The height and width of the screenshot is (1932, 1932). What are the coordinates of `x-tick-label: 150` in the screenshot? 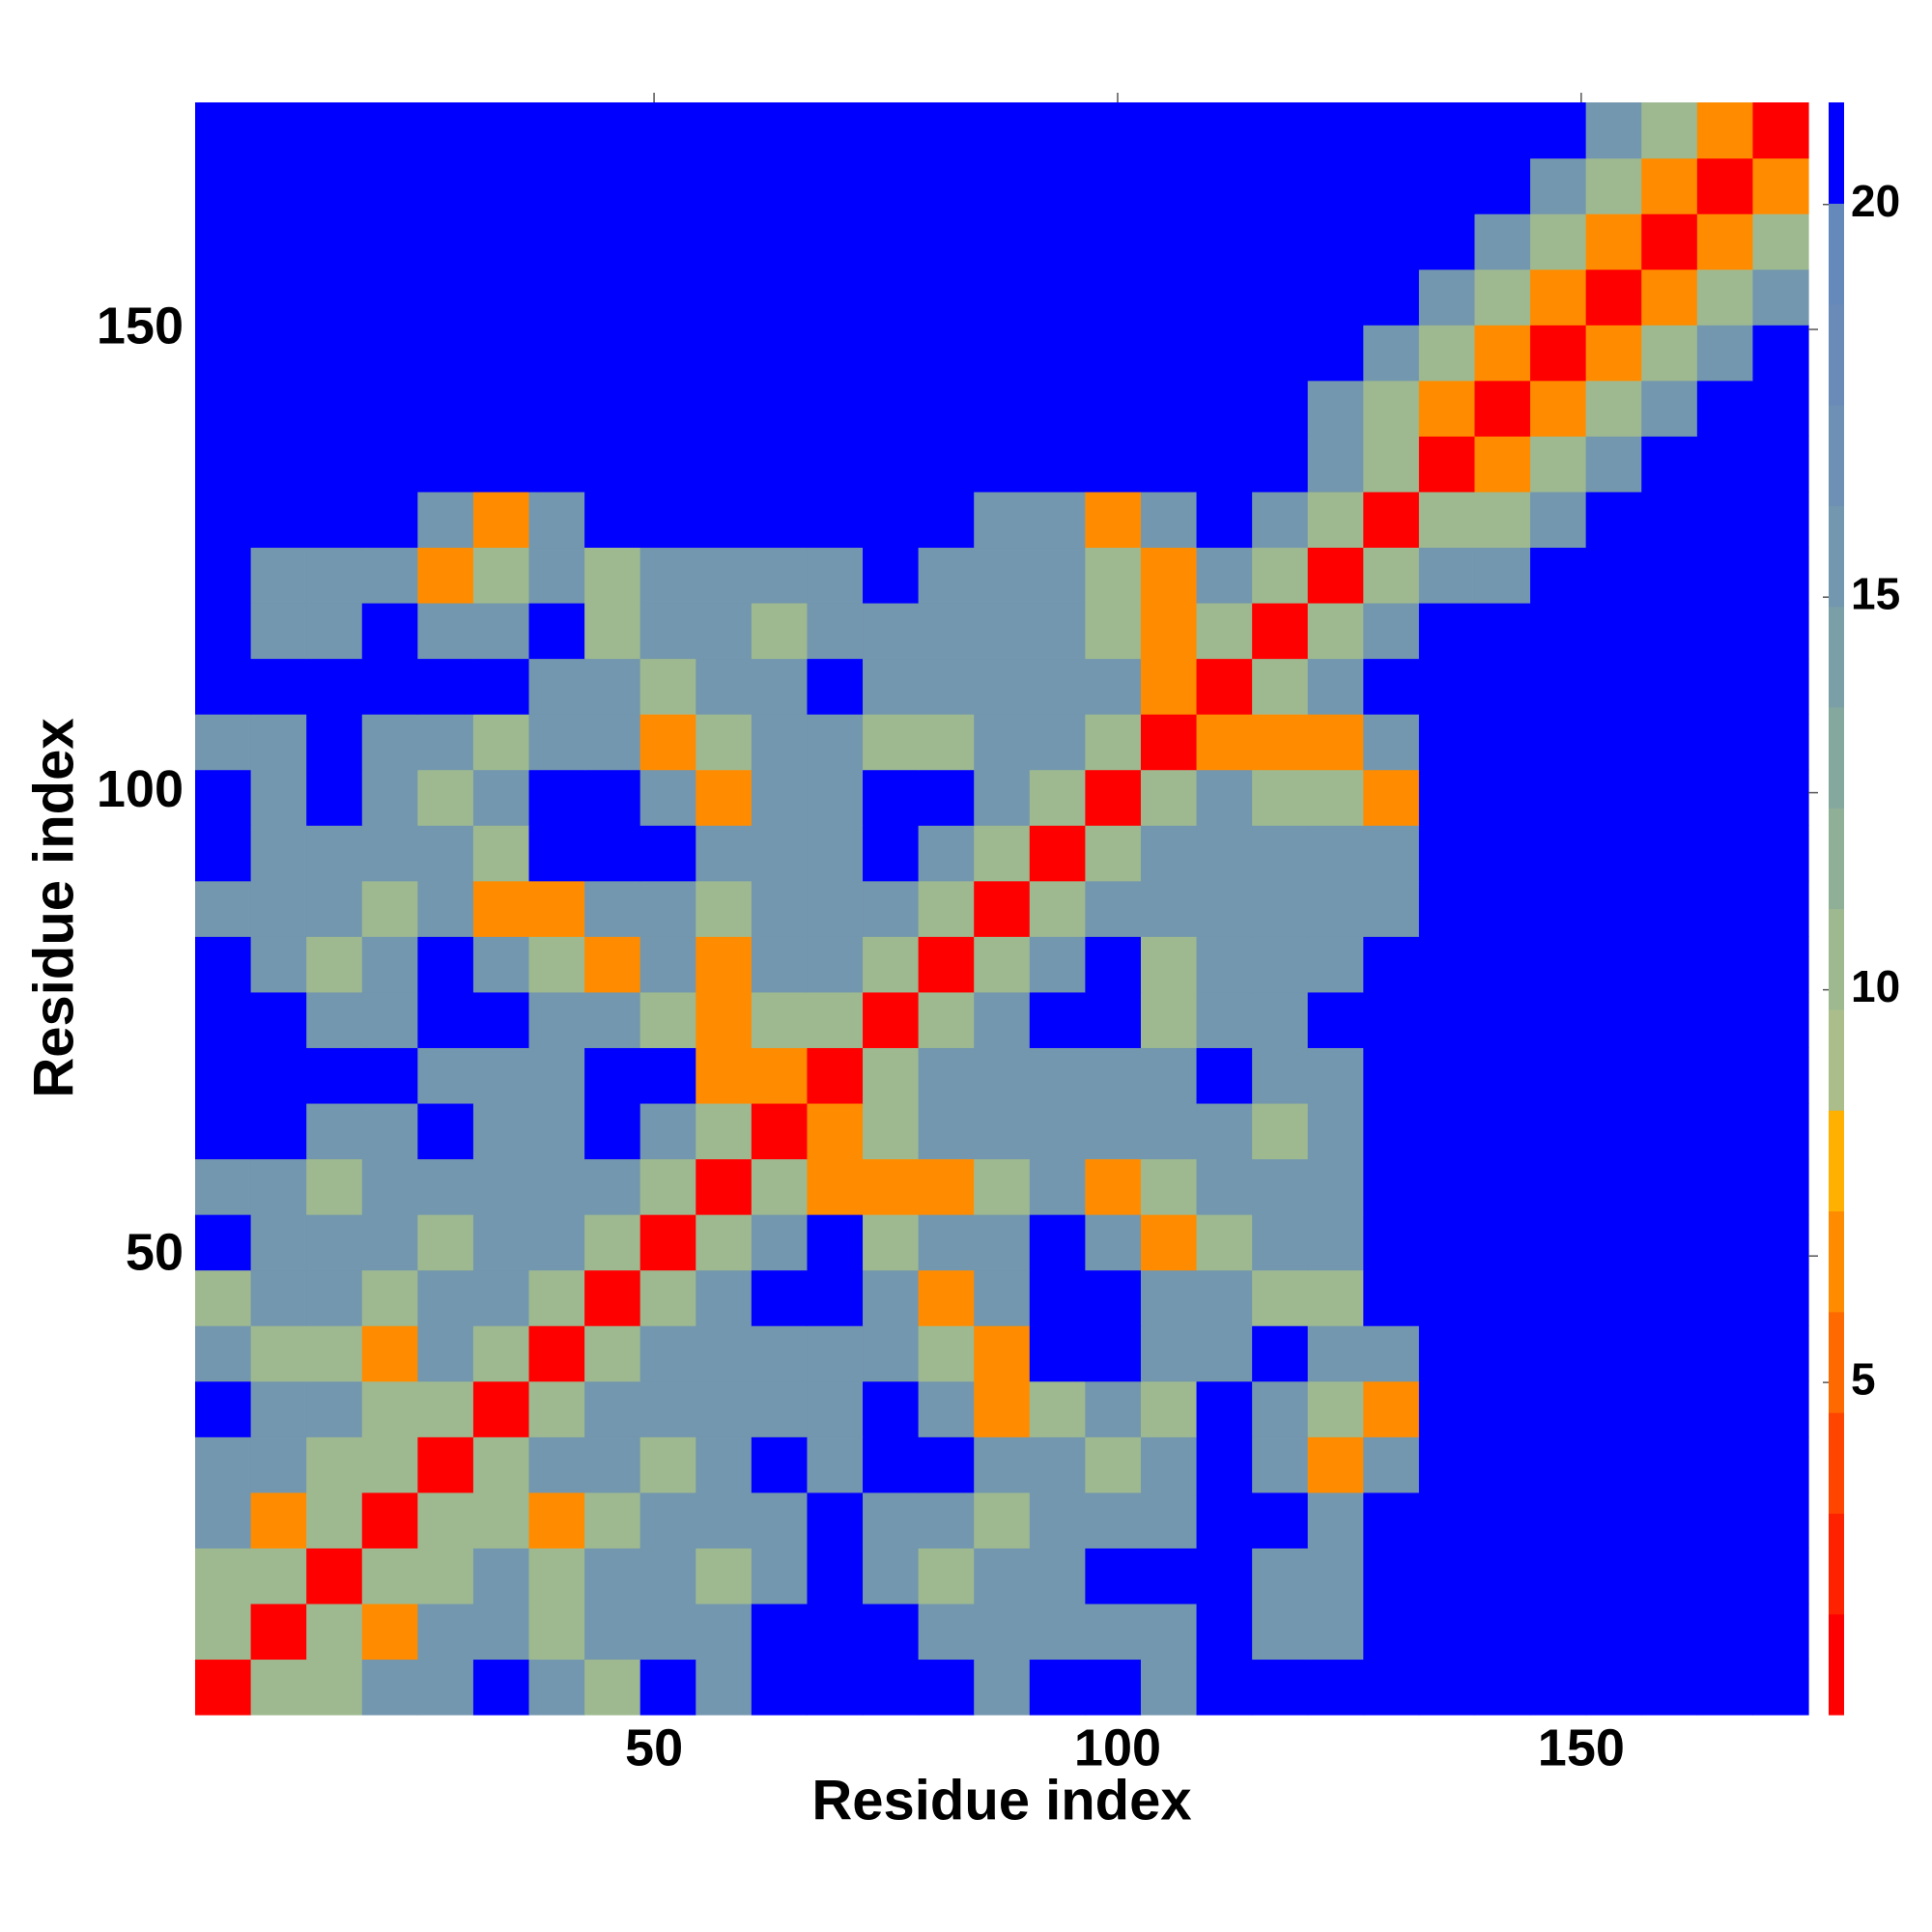 It's located at (1581, 1747).